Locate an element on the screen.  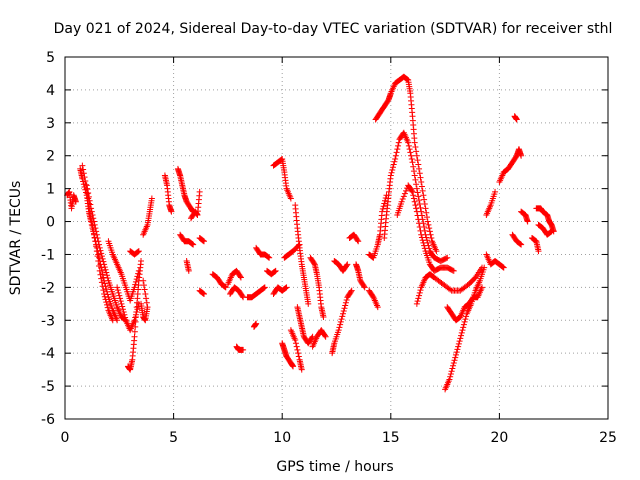
x-tick-label: 15 is located at coordinates (391, 438).